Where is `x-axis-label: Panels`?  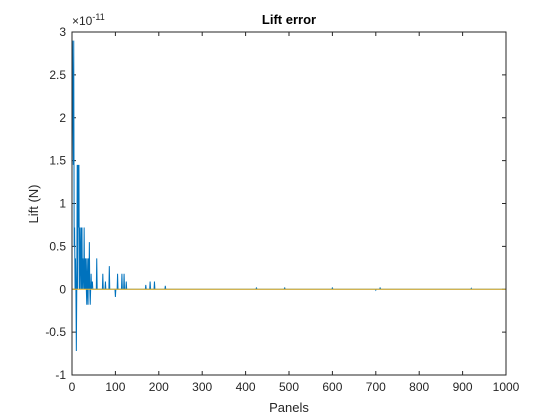
x-axis-label: Panels is located at coordinates (289, 407).